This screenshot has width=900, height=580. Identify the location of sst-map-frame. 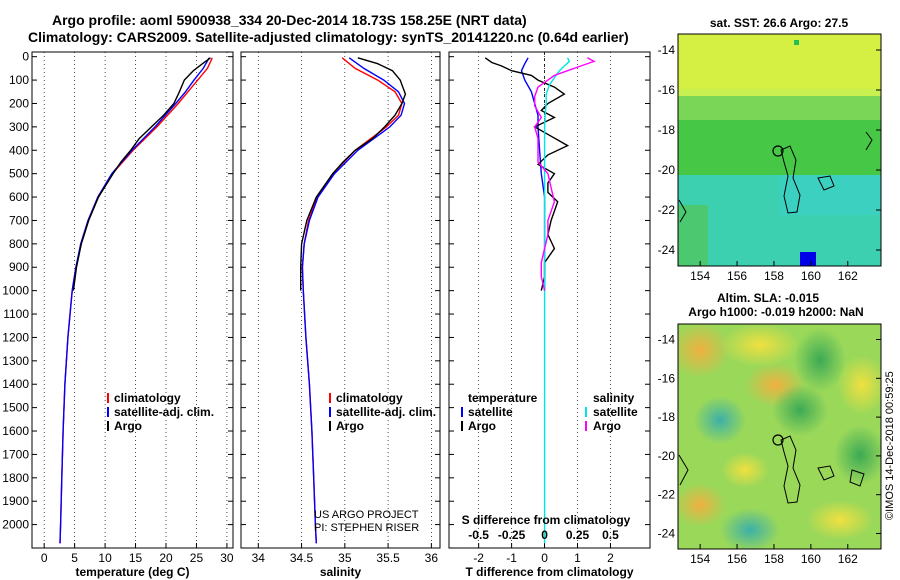
(779, 150).